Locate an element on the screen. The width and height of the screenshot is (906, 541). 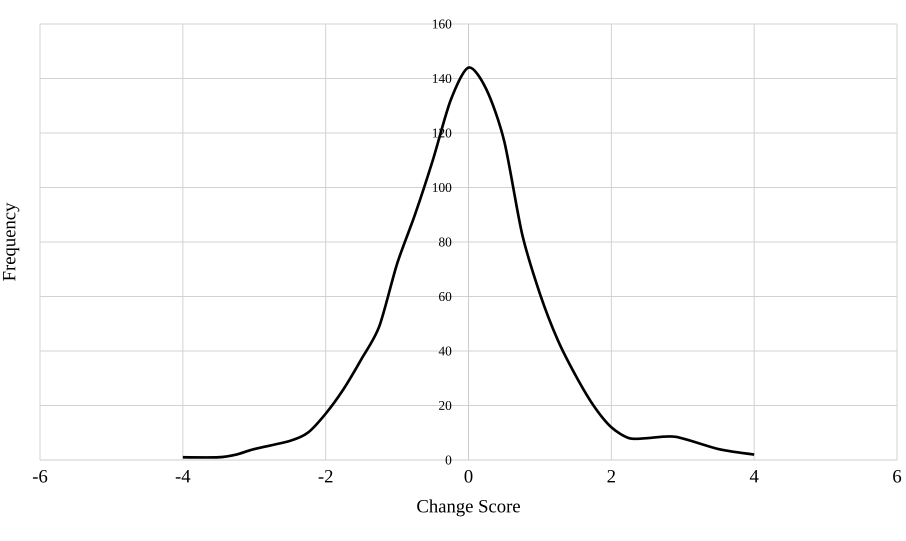
x-tick-label: 4 is located at coordinates (754, 476).